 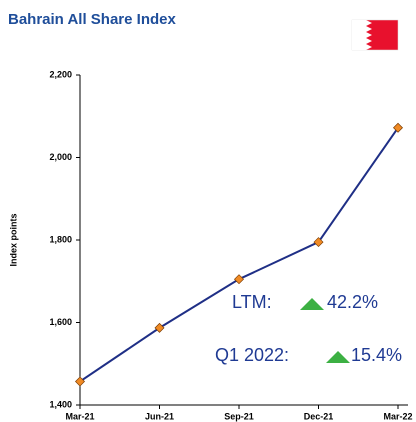 I want to click on y-tick-label: 1,800, so click(x=60, y=239).